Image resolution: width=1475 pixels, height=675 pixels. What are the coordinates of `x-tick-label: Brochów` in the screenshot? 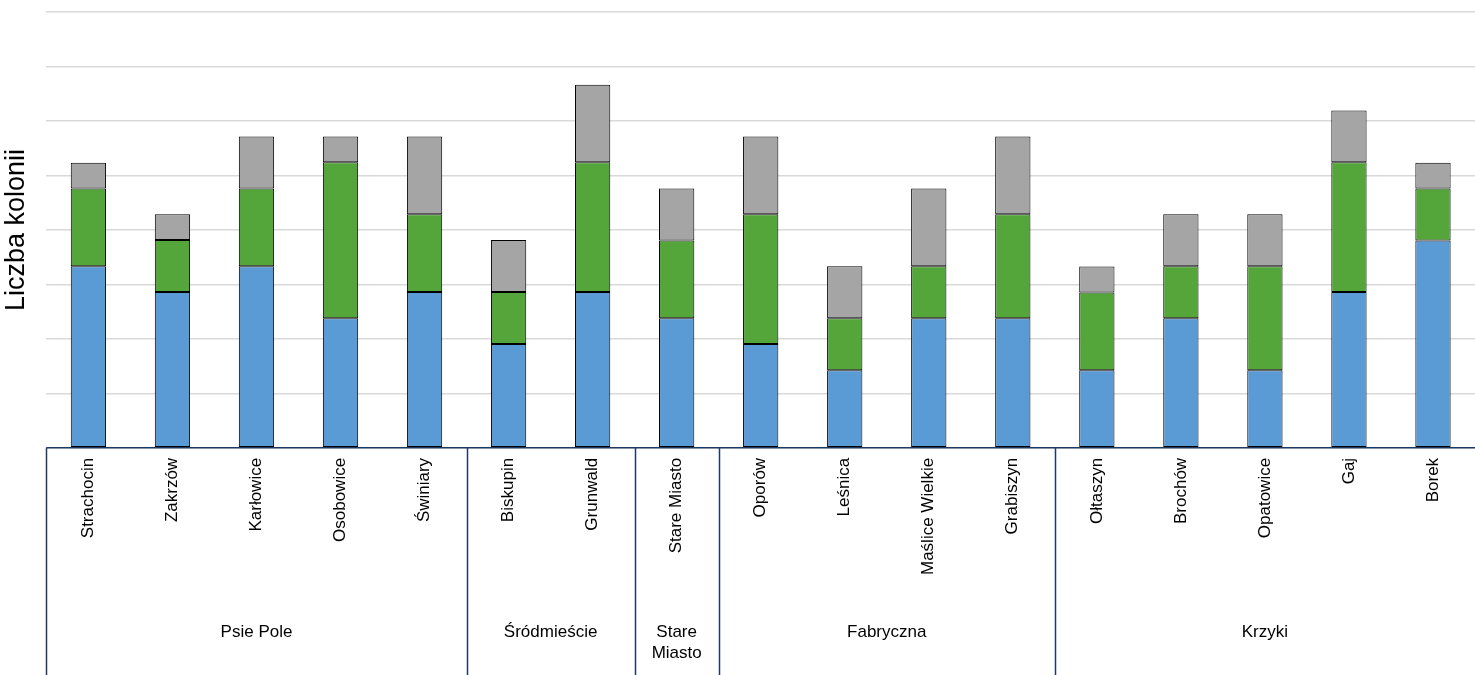 It's located at (1180, 491).